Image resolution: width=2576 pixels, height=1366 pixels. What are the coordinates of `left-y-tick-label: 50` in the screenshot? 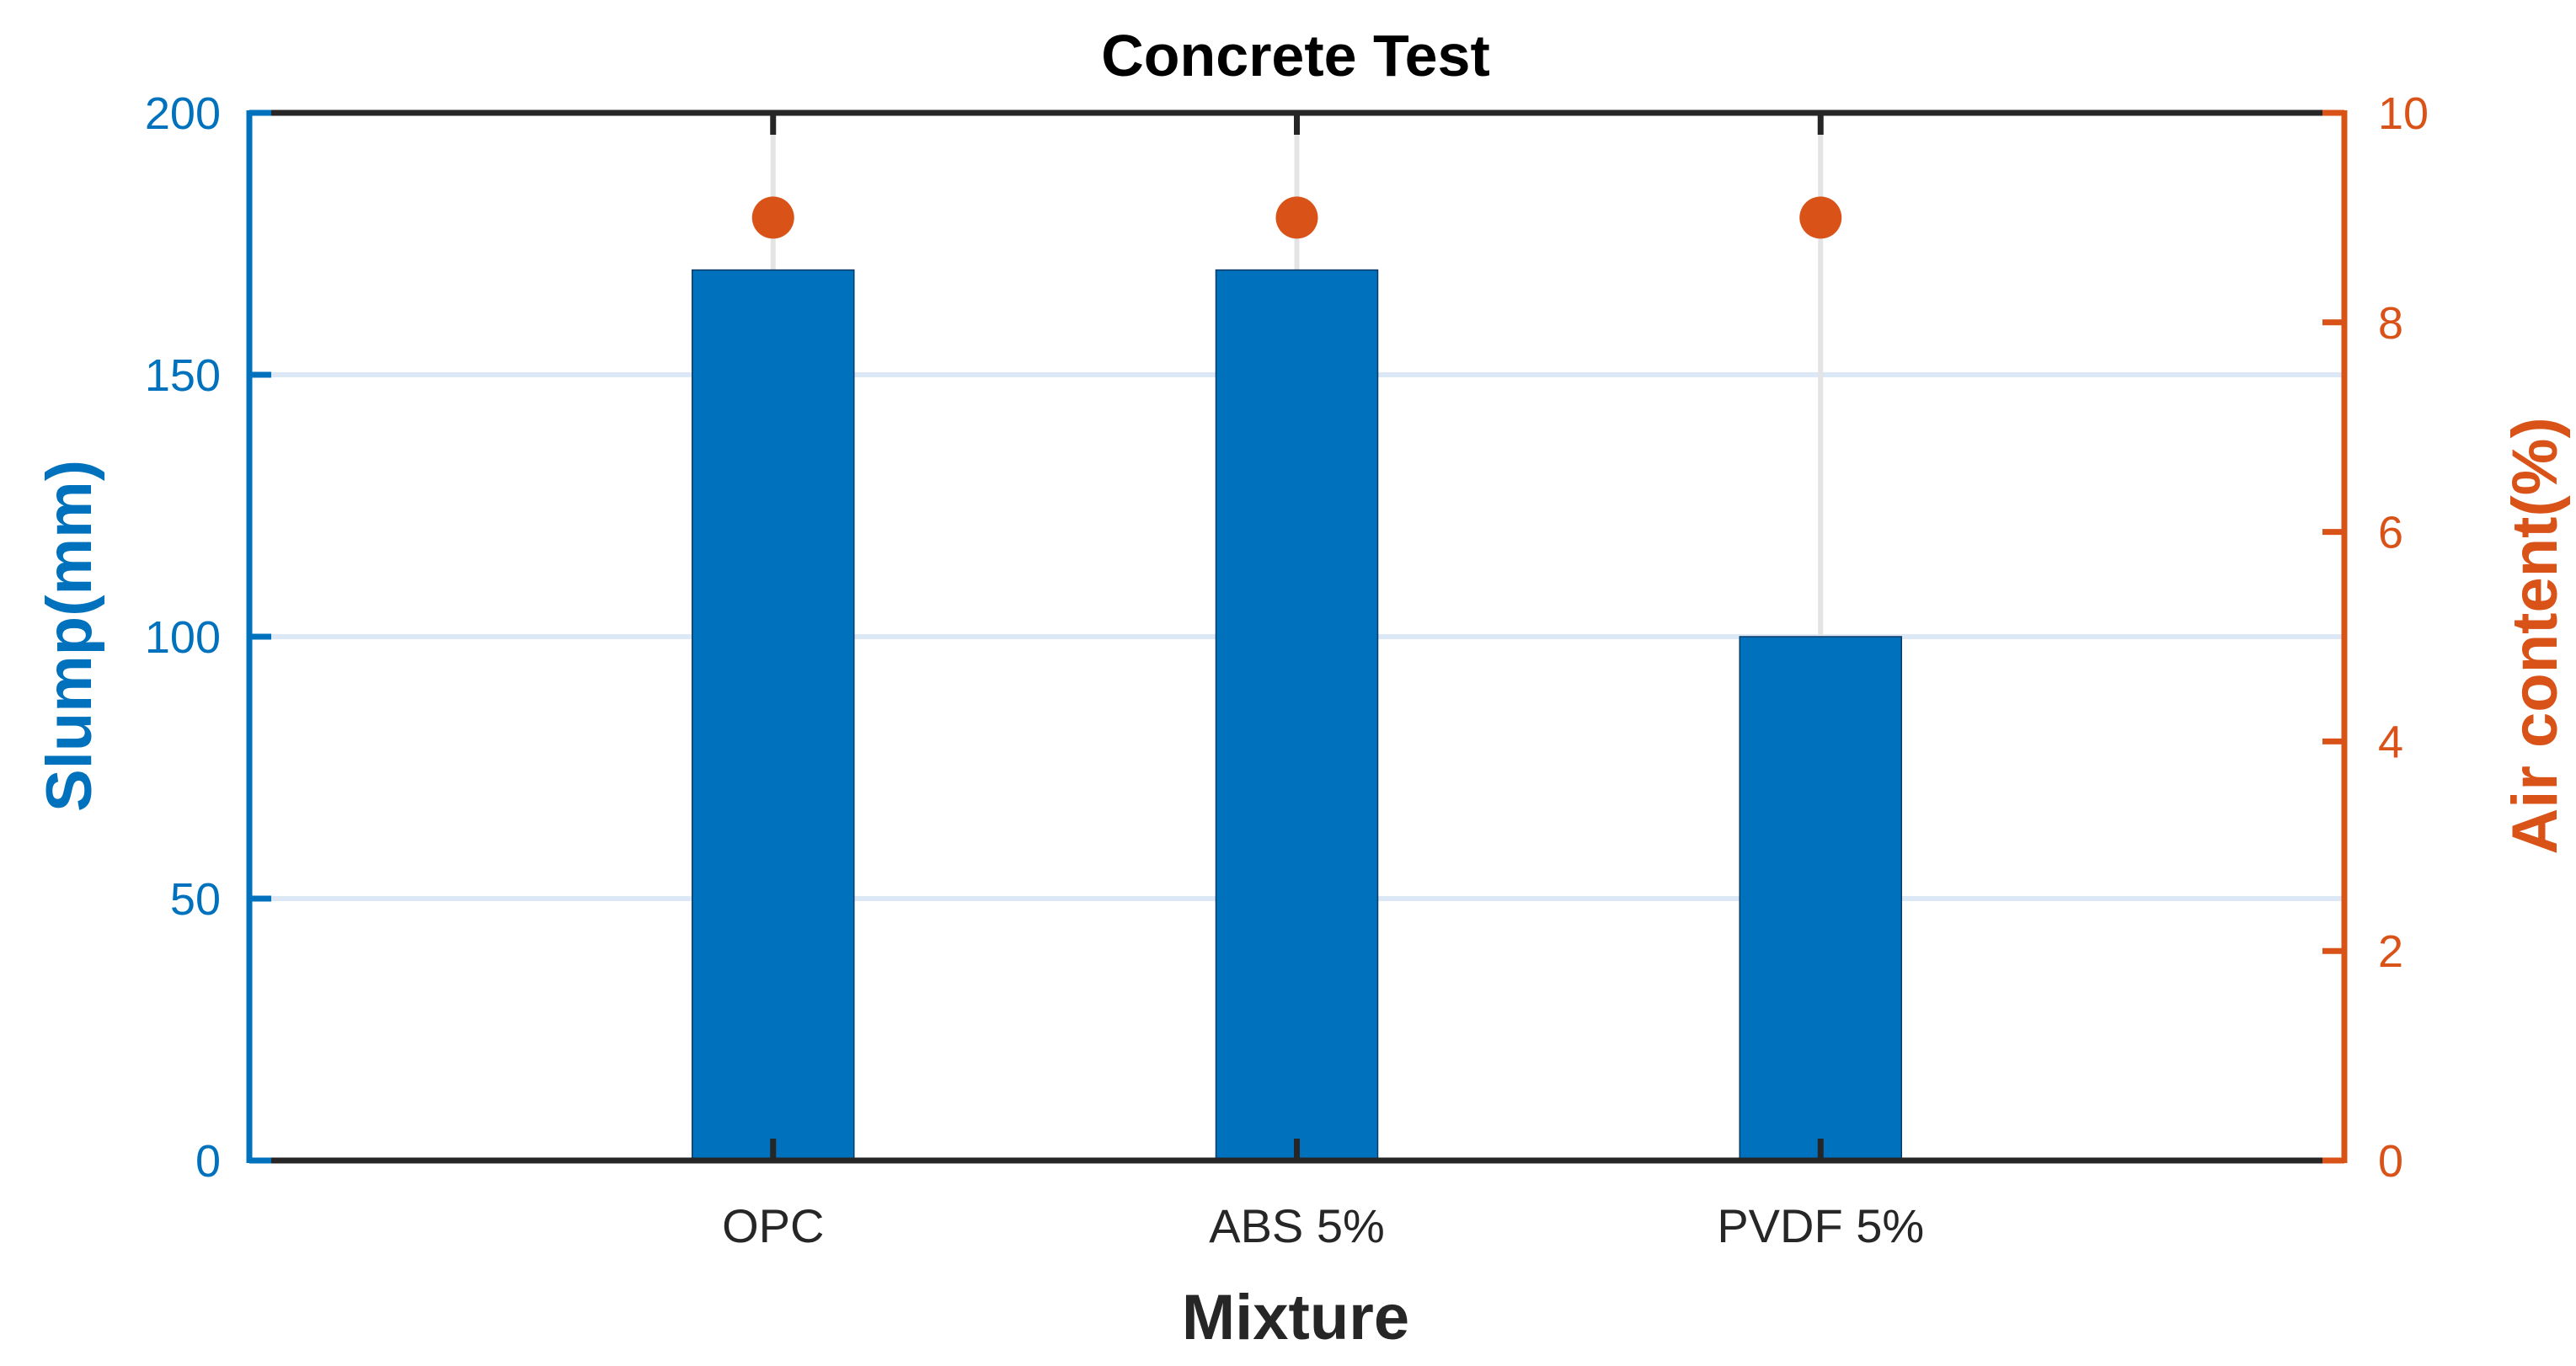 It's located at (195, 899).